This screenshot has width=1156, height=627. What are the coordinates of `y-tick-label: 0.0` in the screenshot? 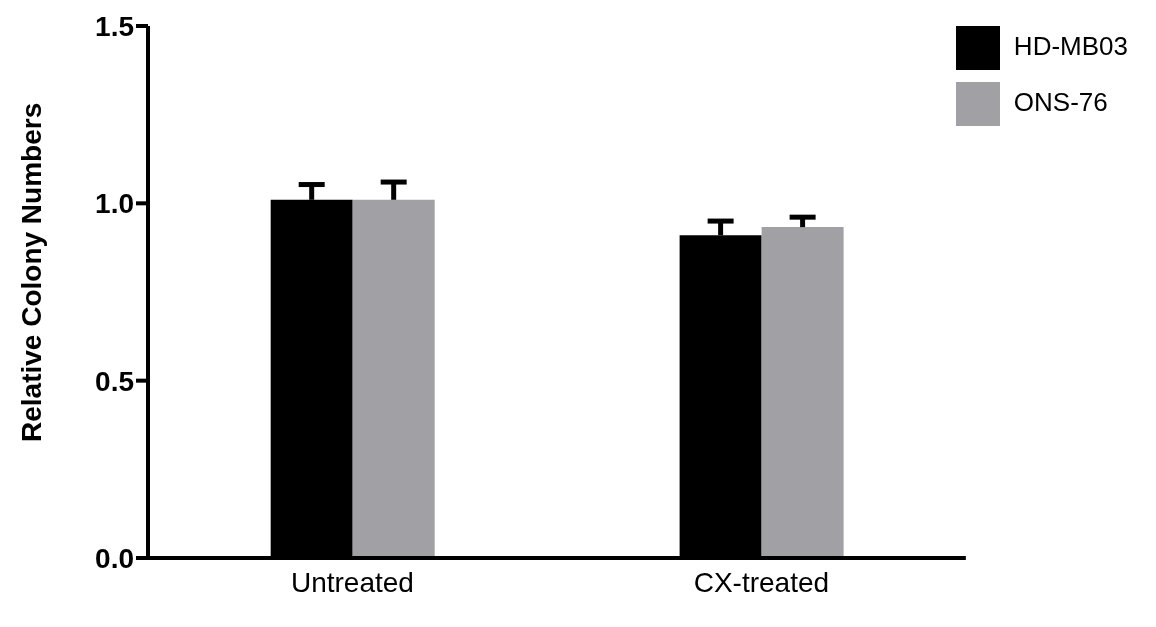 It's located at (114, 558).